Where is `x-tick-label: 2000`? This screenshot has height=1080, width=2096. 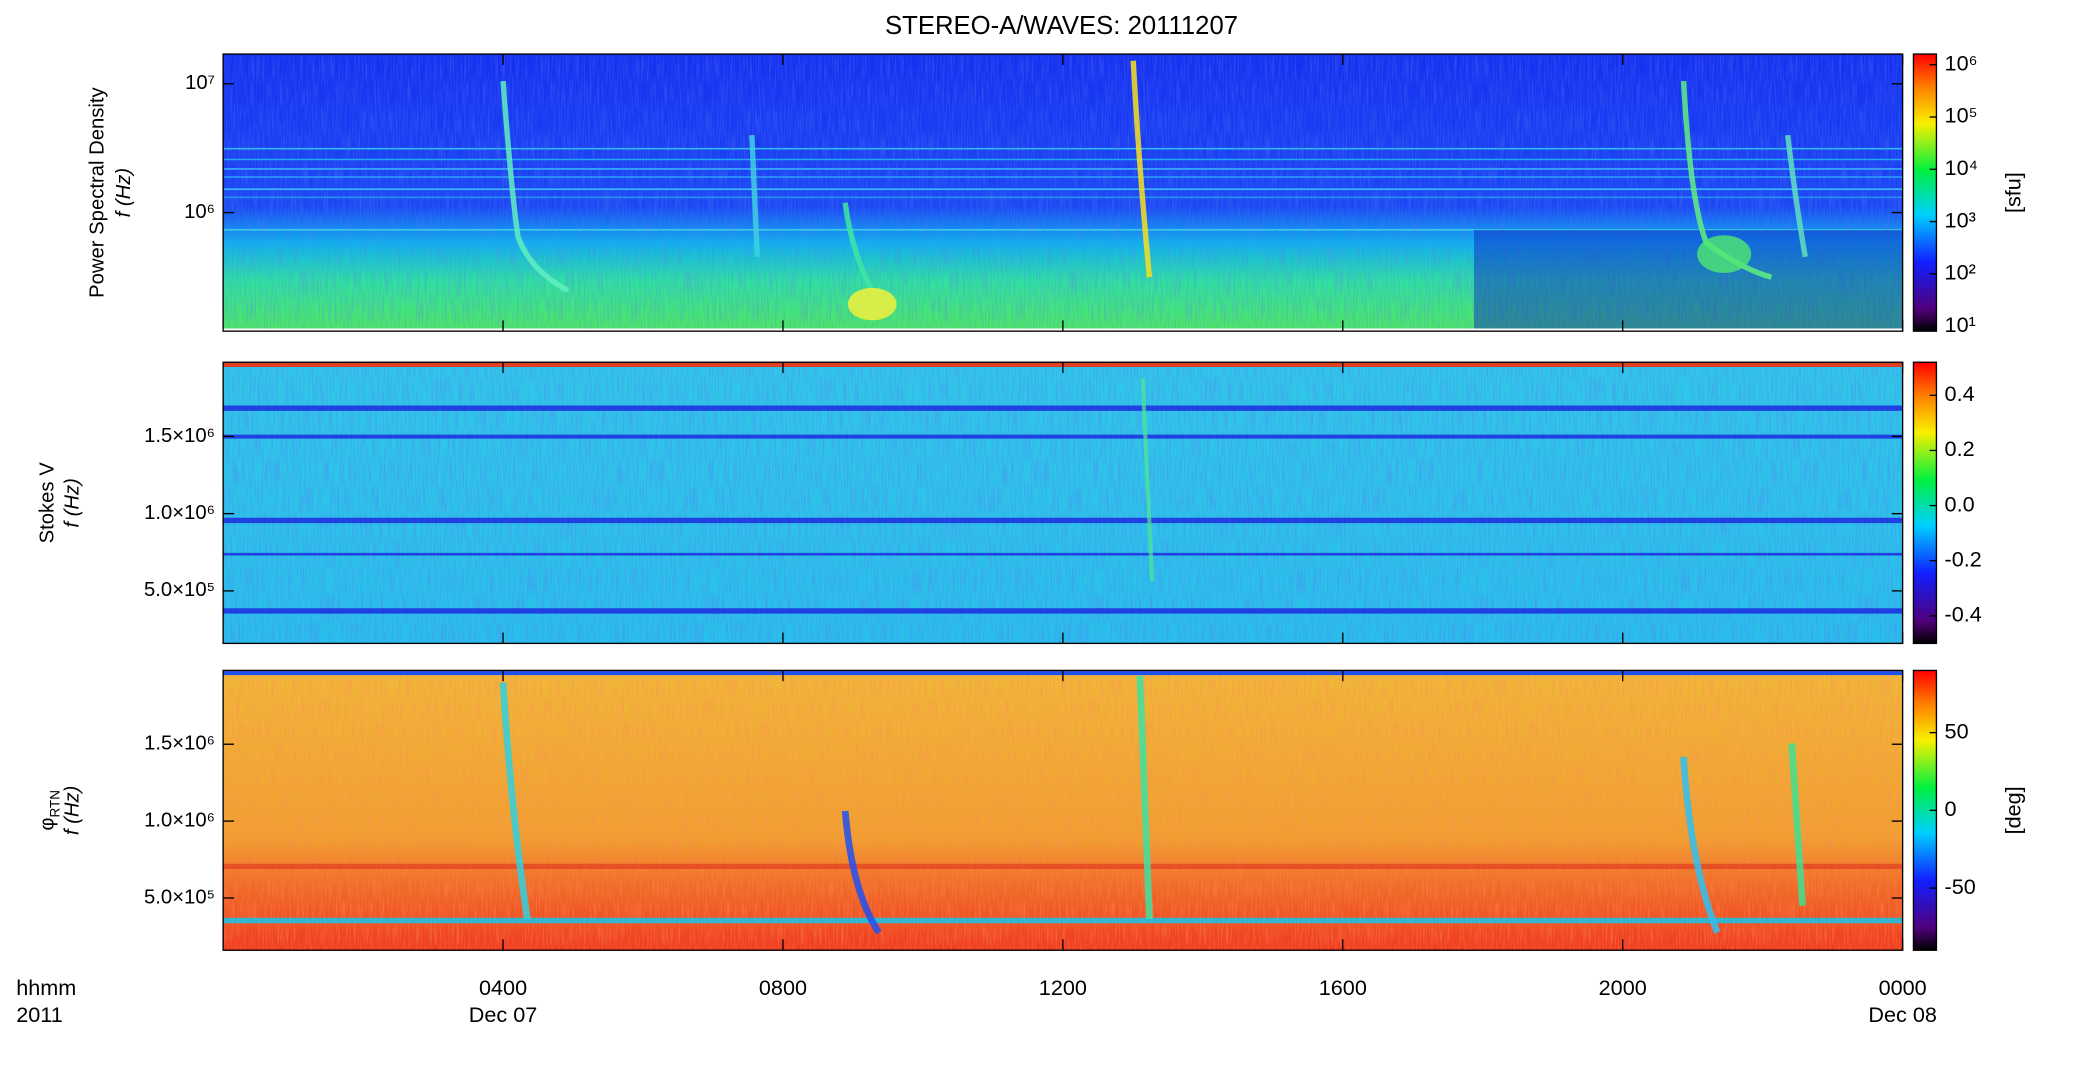
x-tick-label: 2000 is located at coordinates (1623, 987).